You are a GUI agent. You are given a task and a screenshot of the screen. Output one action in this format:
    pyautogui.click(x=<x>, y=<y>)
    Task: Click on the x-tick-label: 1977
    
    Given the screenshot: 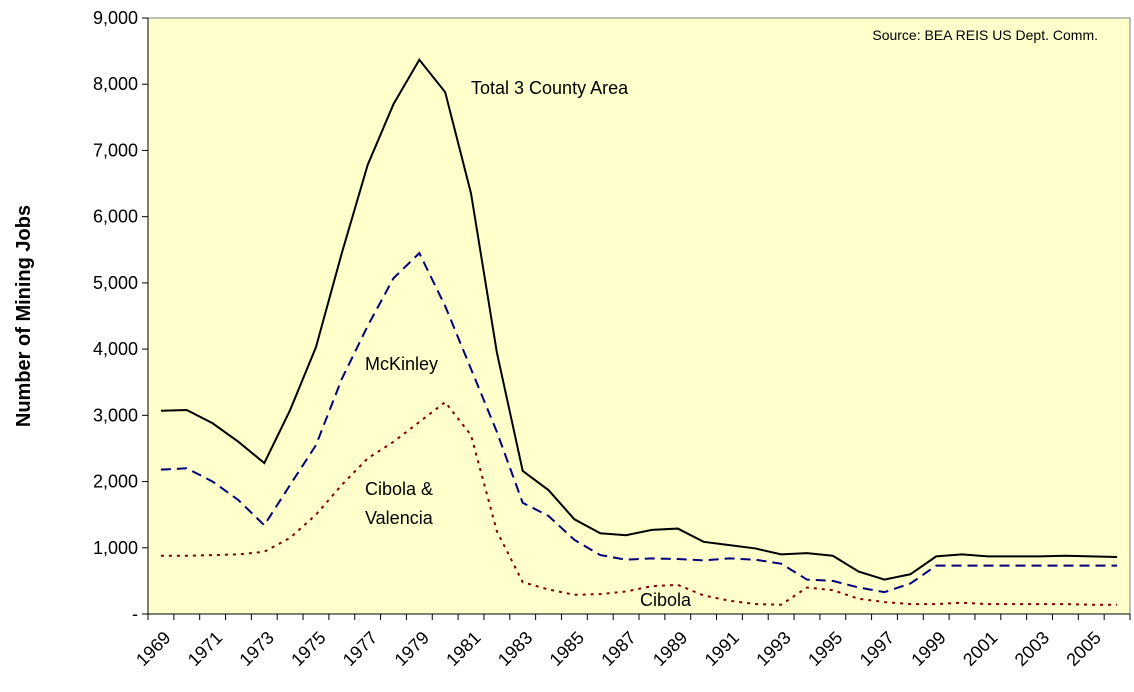 What is the action you would take?
    pyautogui.click(x=360, y=649)
    